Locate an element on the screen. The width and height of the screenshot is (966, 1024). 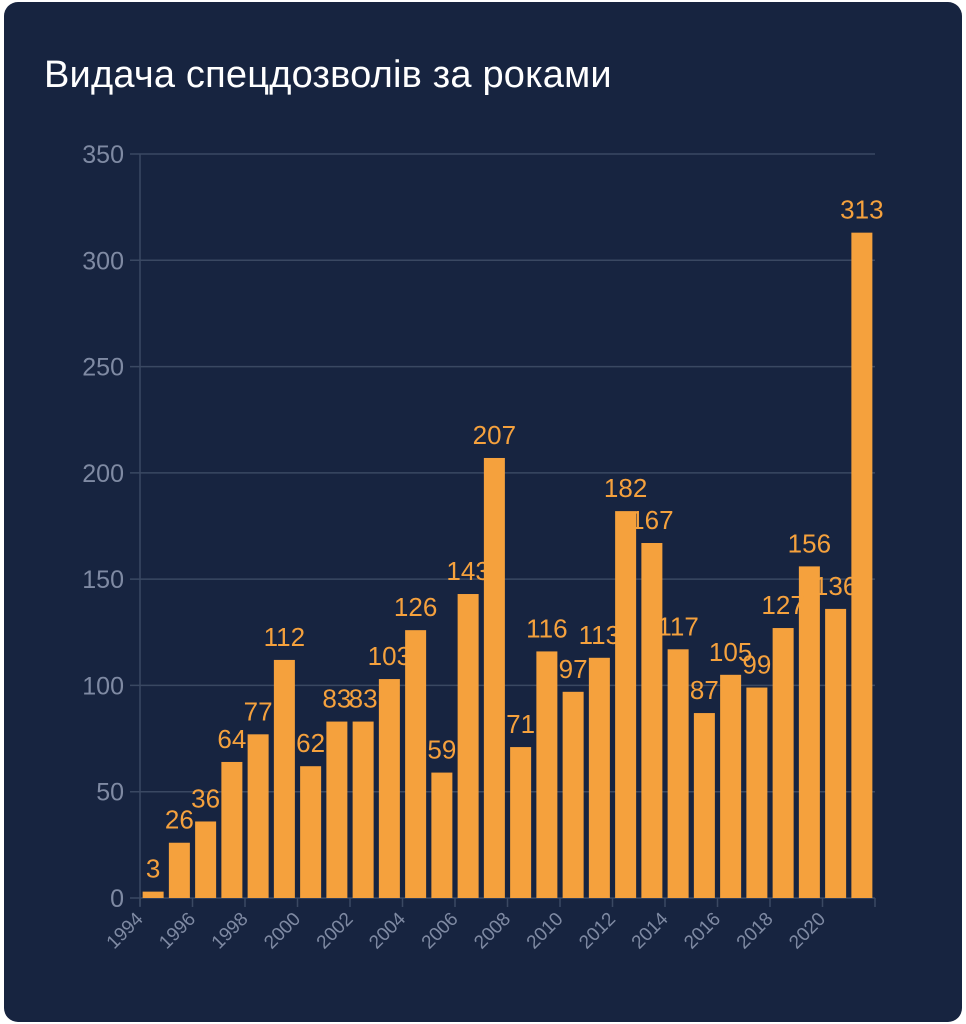
data-label: 103 is located at coordinates (389, 656).